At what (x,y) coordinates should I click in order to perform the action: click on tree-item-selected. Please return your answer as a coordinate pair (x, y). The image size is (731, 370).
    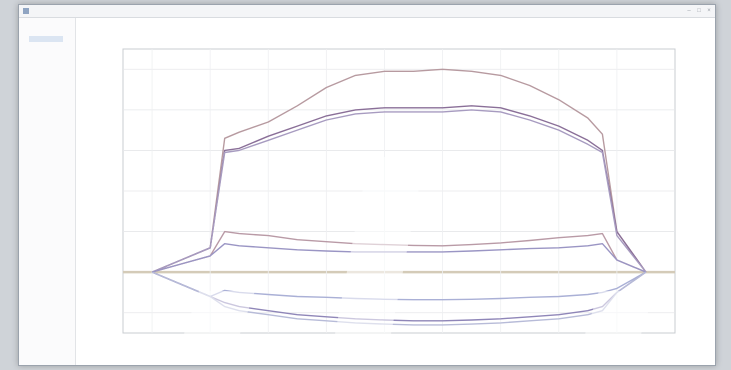
    Looking at the image, I should click on (46, 39).